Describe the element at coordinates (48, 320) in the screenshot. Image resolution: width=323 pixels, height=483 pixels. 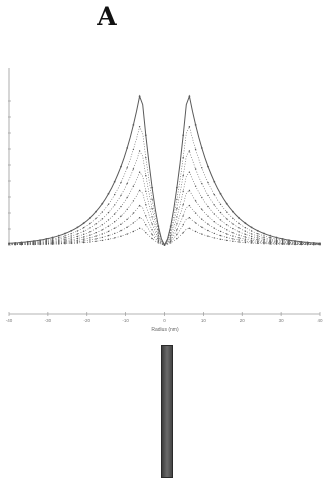
I see `x-tick-label: -30` at that location.